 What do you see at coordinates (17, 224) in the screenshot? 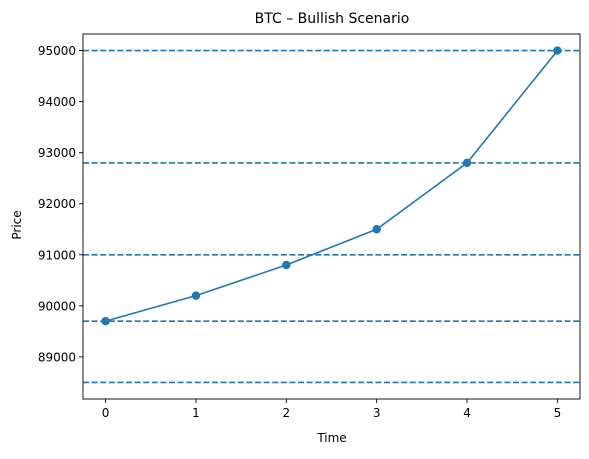
I see `y-axis-label: Price` at bounding box center [17, 224].